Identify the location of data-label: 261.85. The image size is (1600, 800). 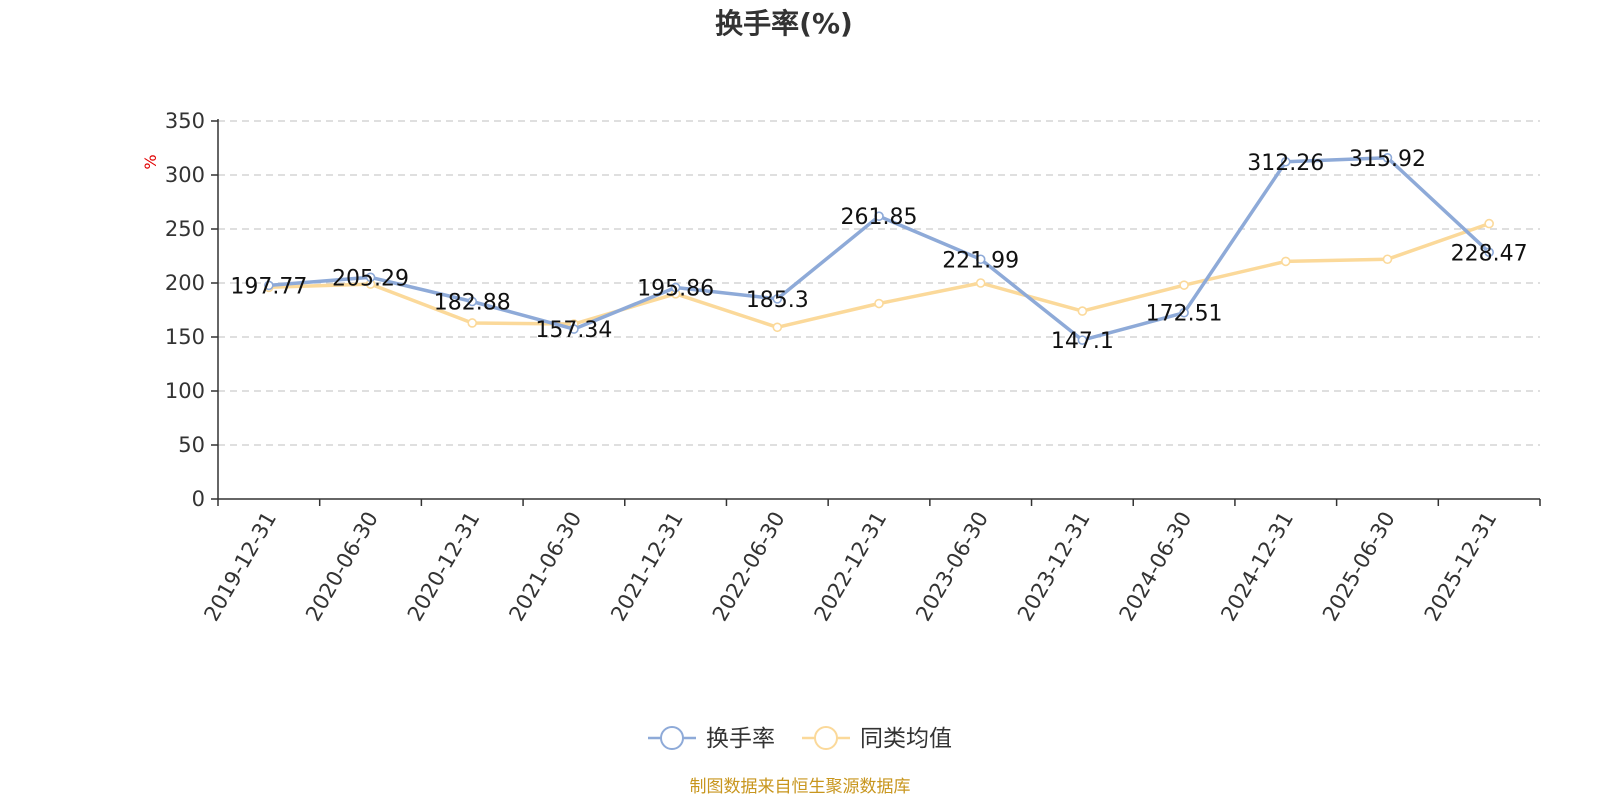
(879, 217).